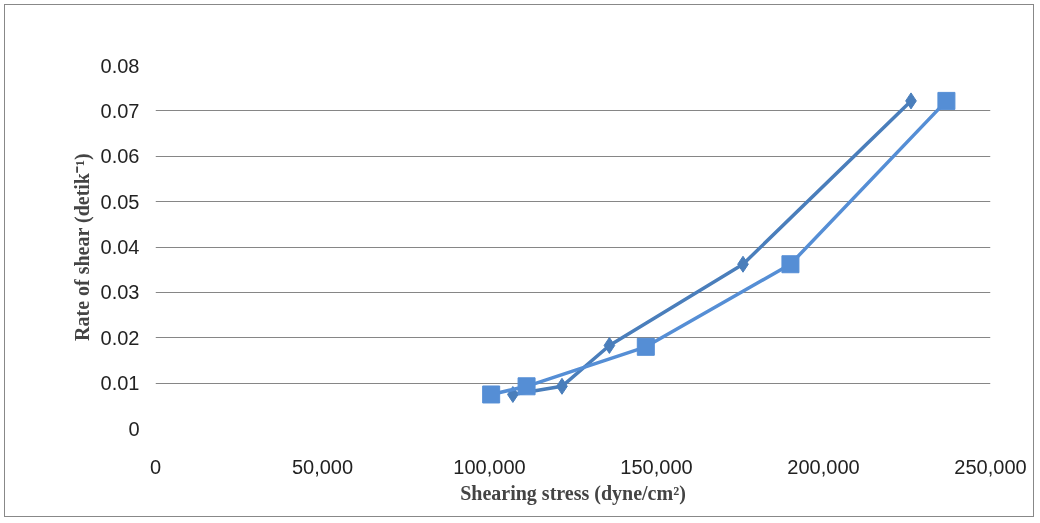 This screenshot has height=523, width=1040. What do you see at coordinates (82, 247) in the screenshot?
I see `y-axis-title: Rate of shear (detik⁻¹)` at bounding box center [82, 247].